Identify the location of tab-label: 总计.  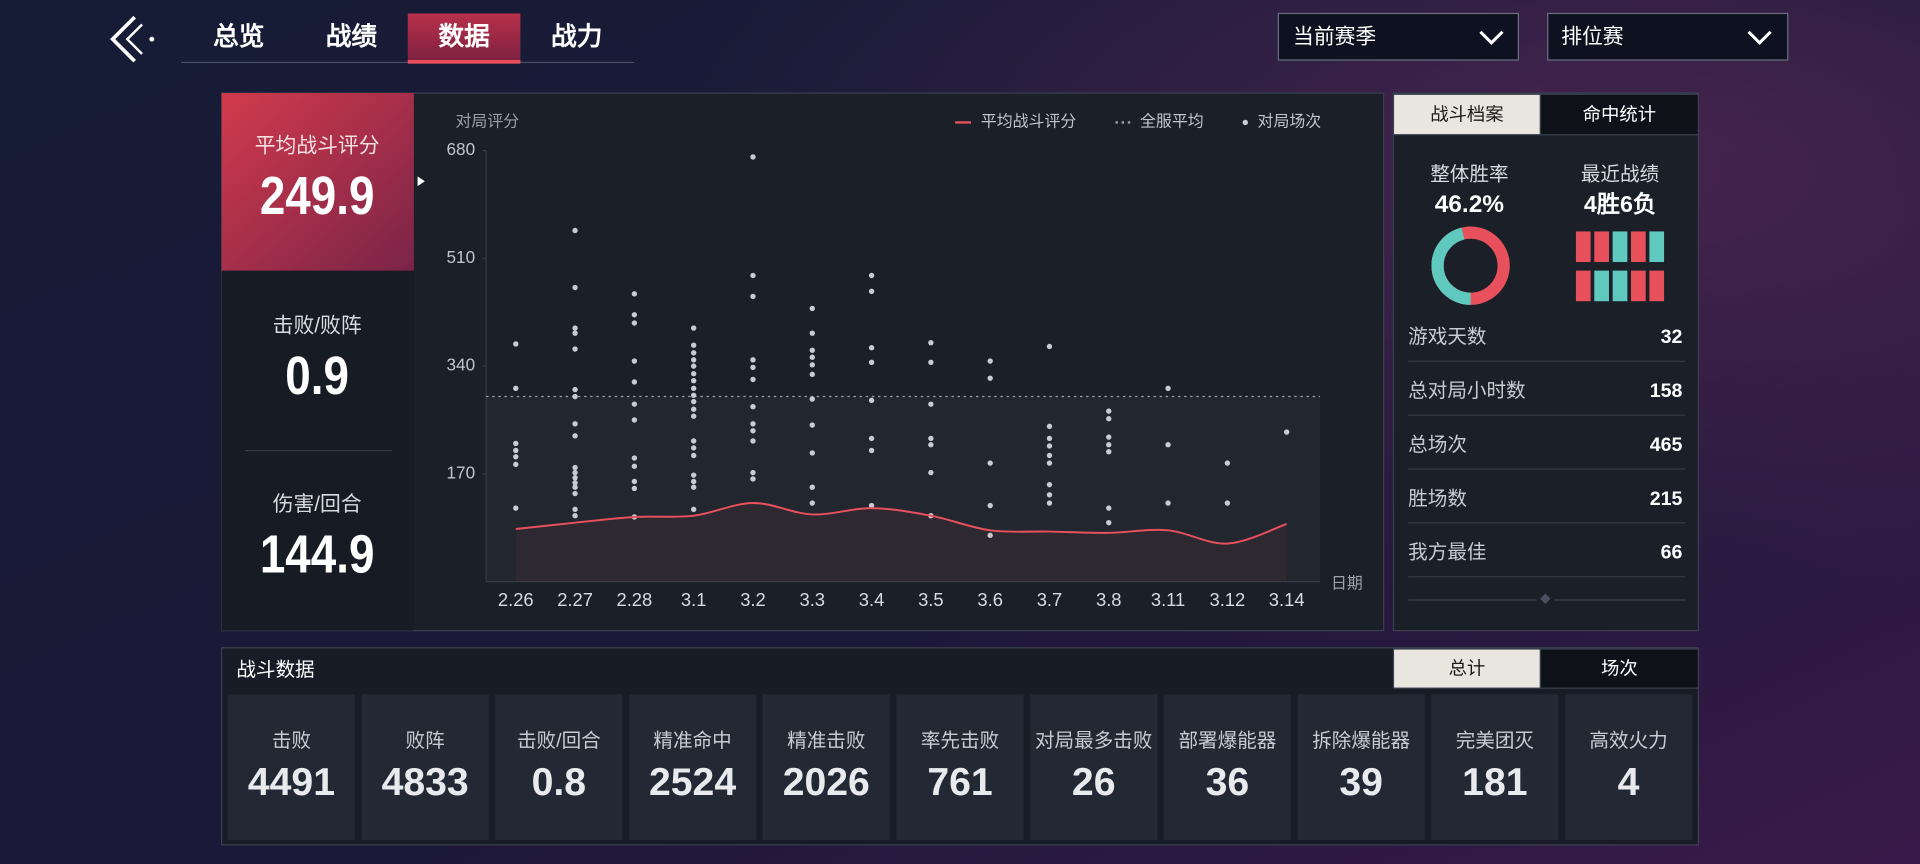
(1467, 668).